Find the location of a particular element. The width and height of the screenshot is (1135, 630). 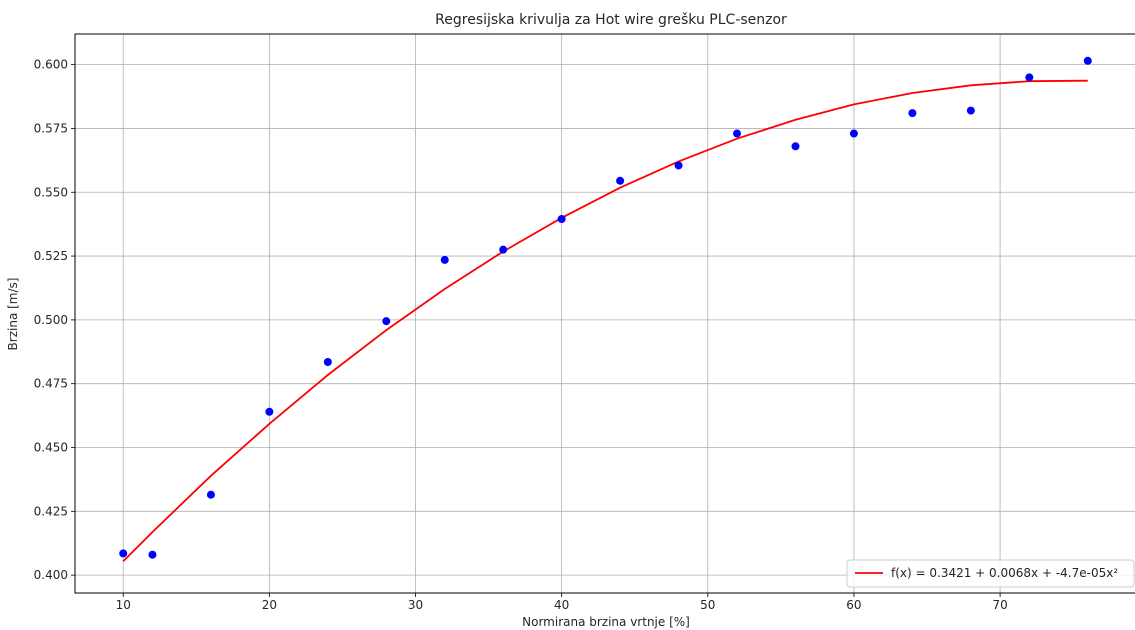

y-tick-label: 0.575 is located at coordinates (51, 128).